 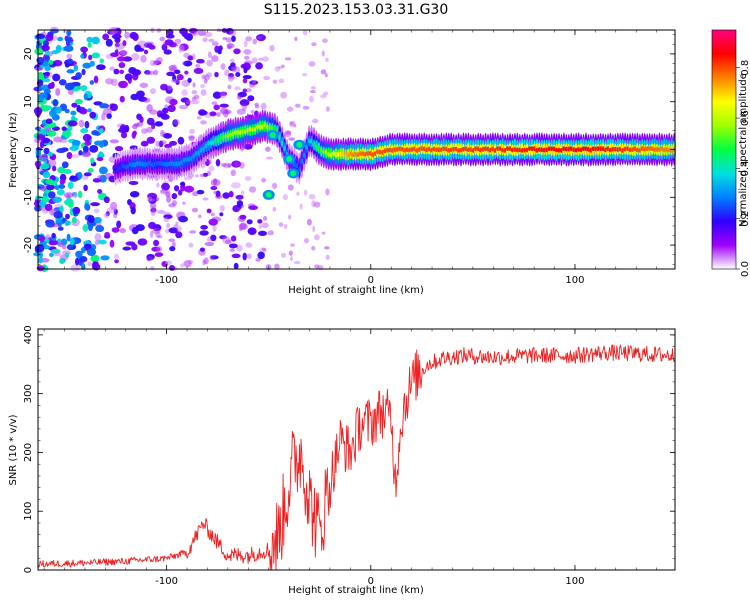 I want to click on colorbar-tick-label: 0.4, so click(x=745, y=168).